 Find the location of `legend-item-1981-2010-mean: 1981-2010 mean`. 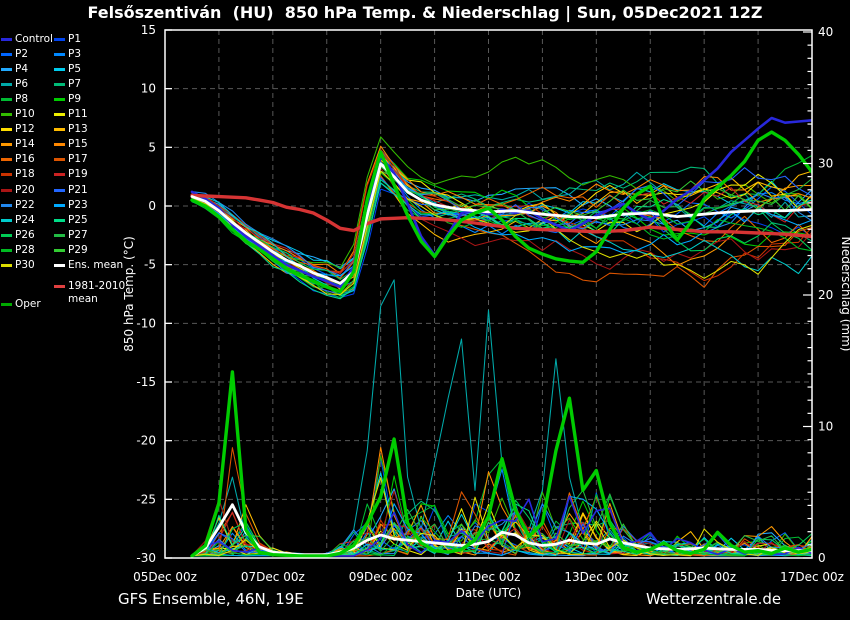

legend-item-1981-2010-mean: 1981-2010 mean is located at coordinates (94, 293).